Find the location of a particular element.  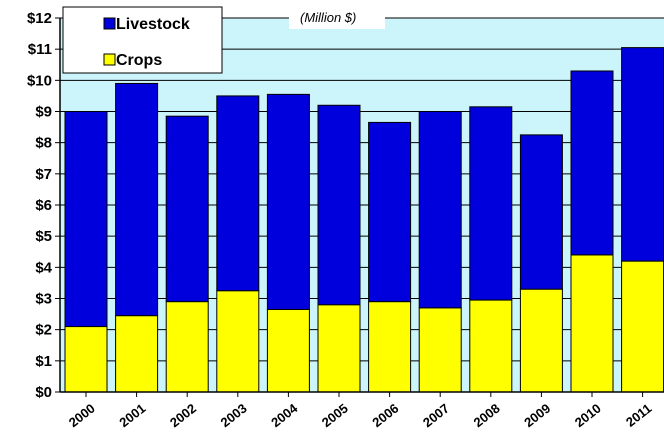

y-tick-label: $1 is located at coordinates (43, 361).